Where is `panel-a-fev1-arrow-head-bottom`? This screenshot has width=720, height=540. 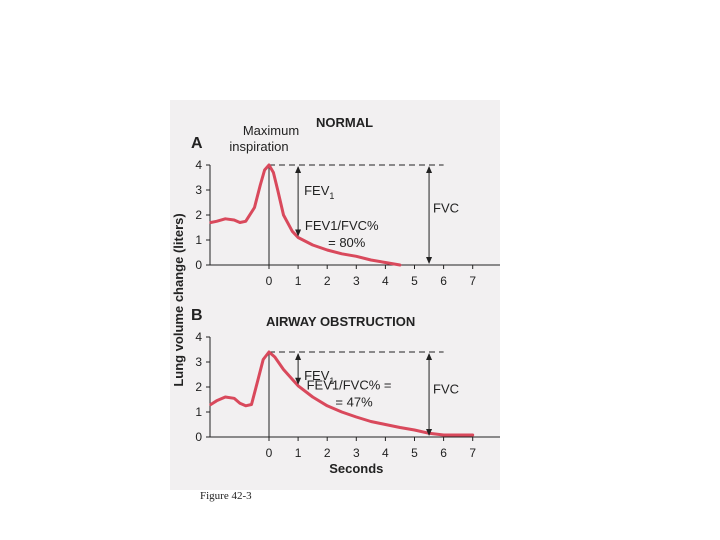
panel-a-fev1-arrow-head-bottom is located at coordinates (298, 233).